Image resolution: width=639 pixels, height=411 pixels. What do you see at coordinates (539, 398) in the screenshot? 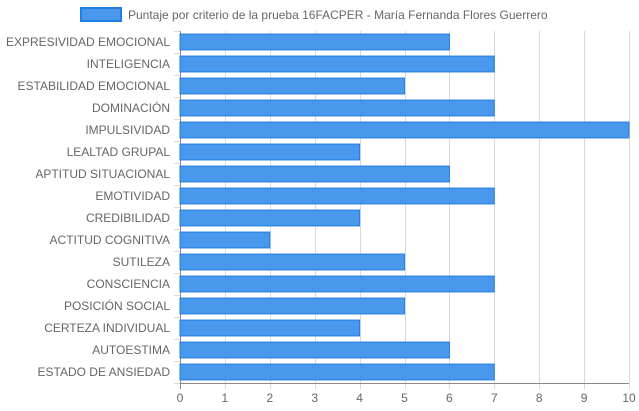
I see `x-tick-label: 8` at bounding box center [539, 398].